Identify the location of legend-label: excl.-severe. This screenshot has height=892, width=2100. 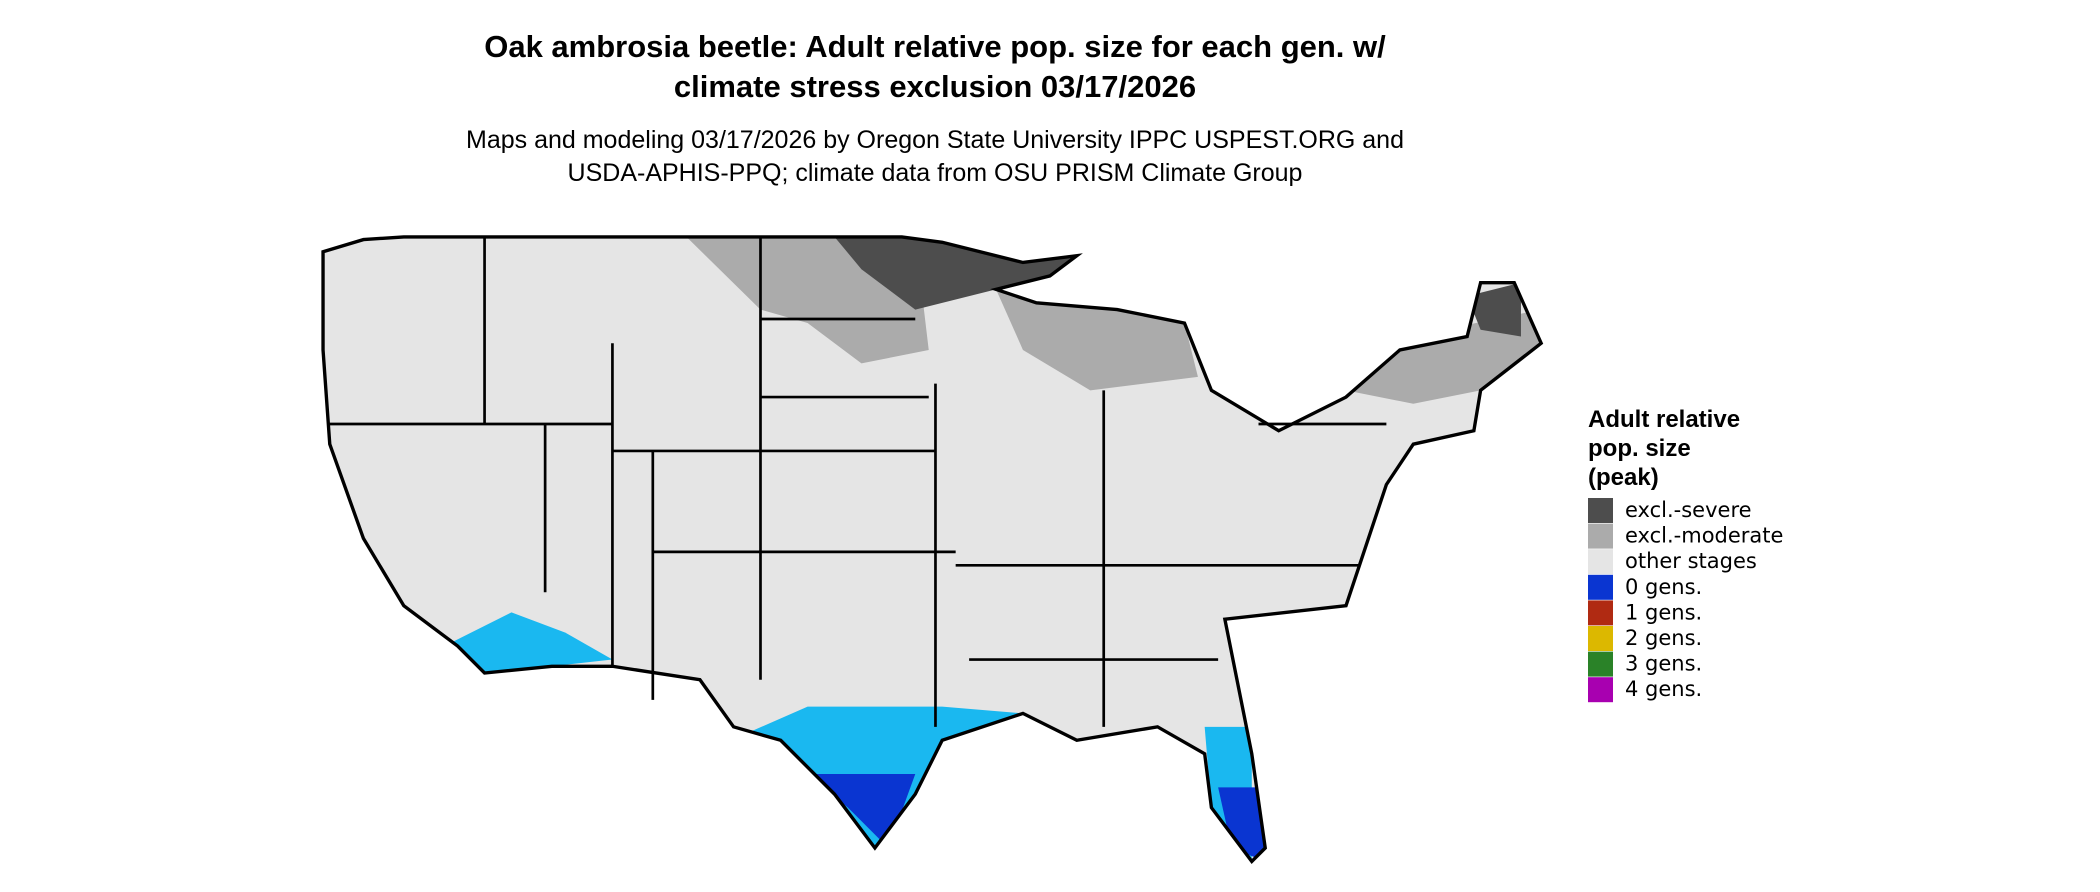
(1688, 510).